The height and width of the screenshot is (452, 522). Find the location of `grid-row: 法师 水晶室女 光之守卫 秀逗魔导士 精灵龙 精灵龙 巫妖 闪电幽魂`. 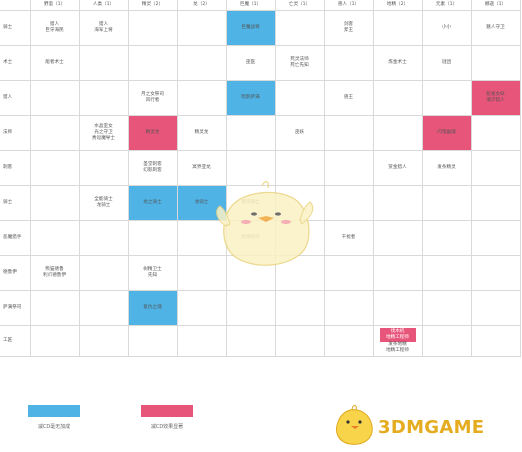

grid-row: 法师 水晶室女 光之守卫 秀逗魔导士 精灵龙 精灵龙 巫妖 闪电幽魂 is located at coordinates (260, 133).